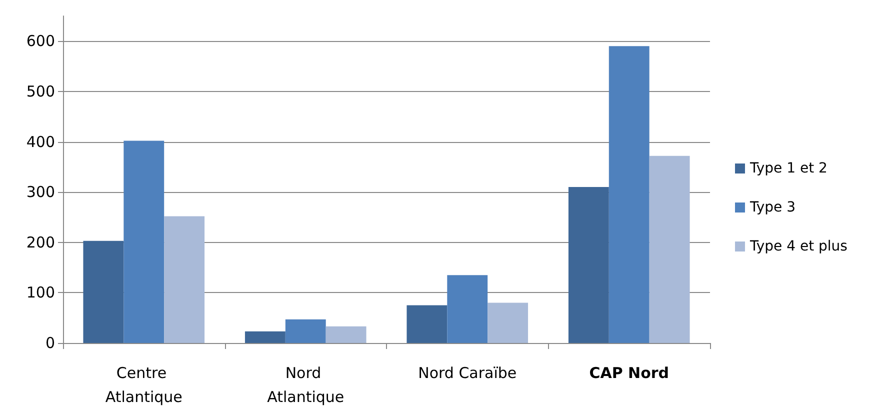  I want to click on y-tick-label: 0, so click(50, 343).